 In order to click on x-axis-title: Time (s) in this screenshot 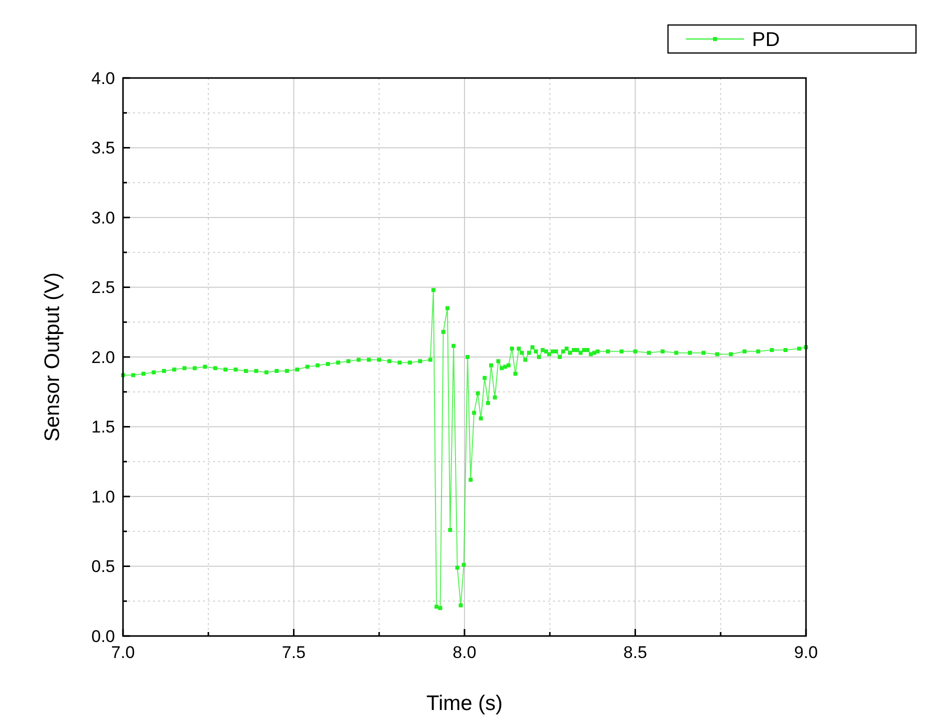, I will do `click(464, 703)`.